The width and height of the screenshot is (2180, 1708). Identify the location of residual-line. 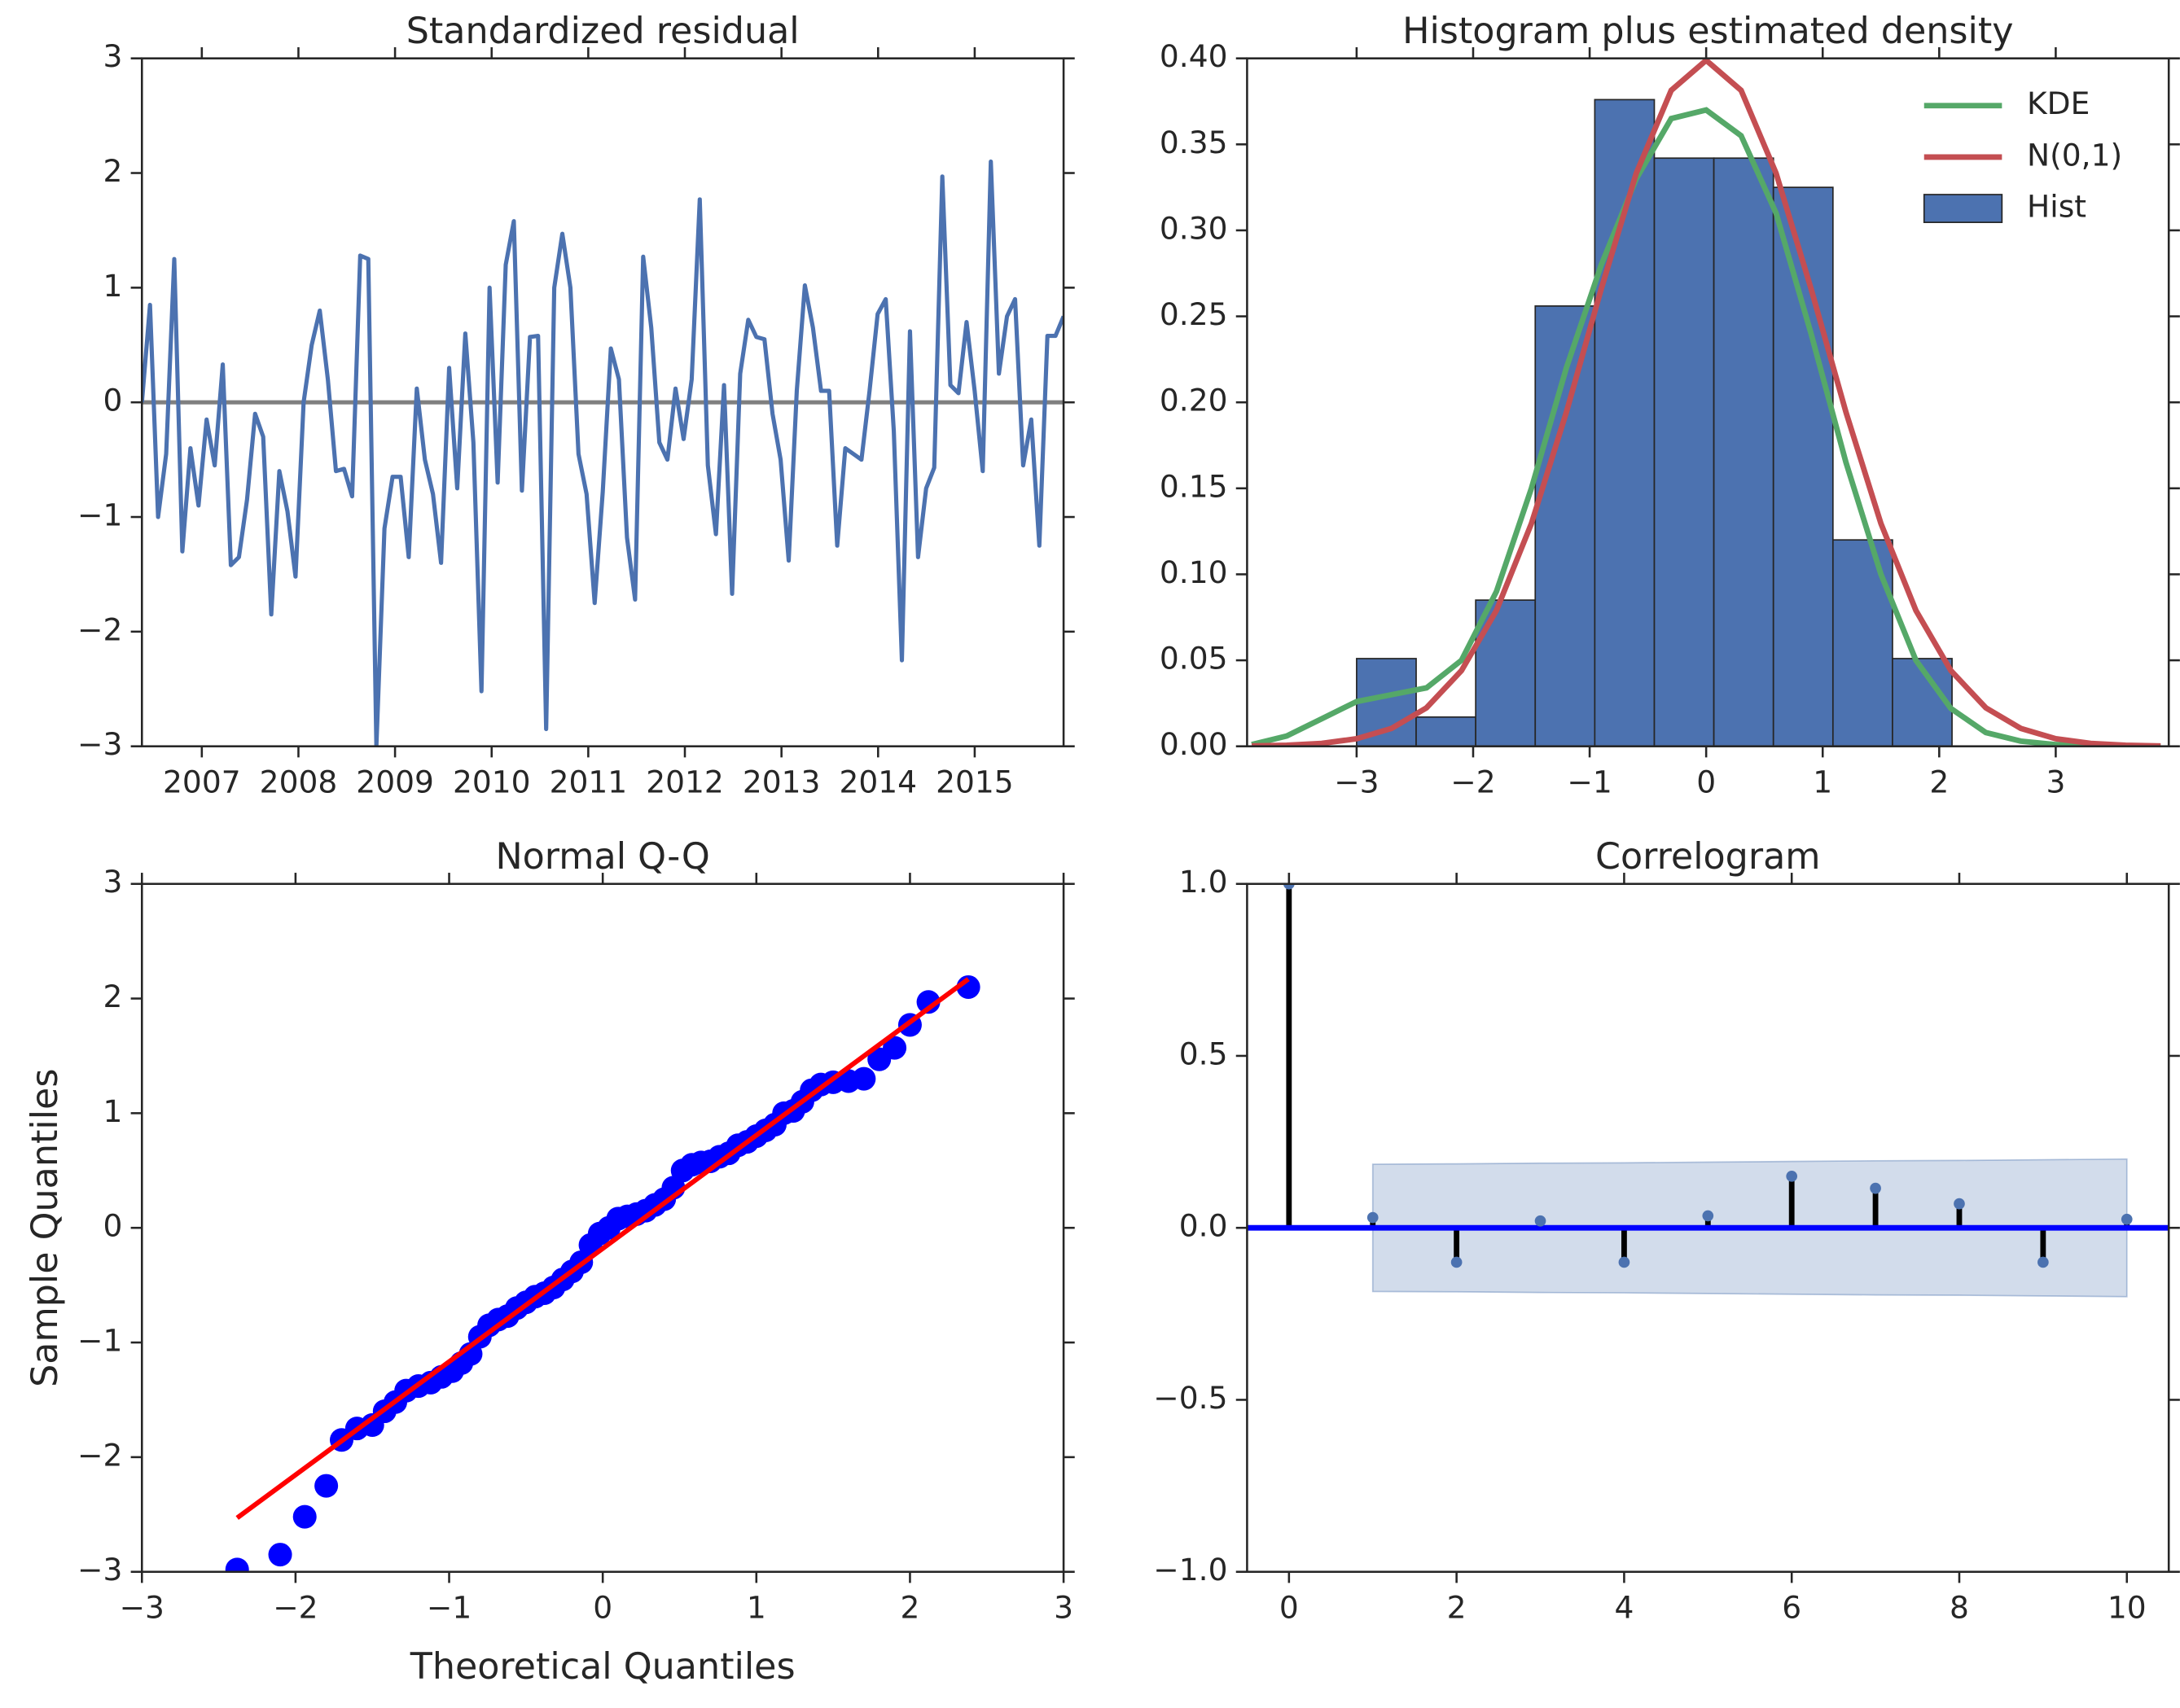
(603, 453).